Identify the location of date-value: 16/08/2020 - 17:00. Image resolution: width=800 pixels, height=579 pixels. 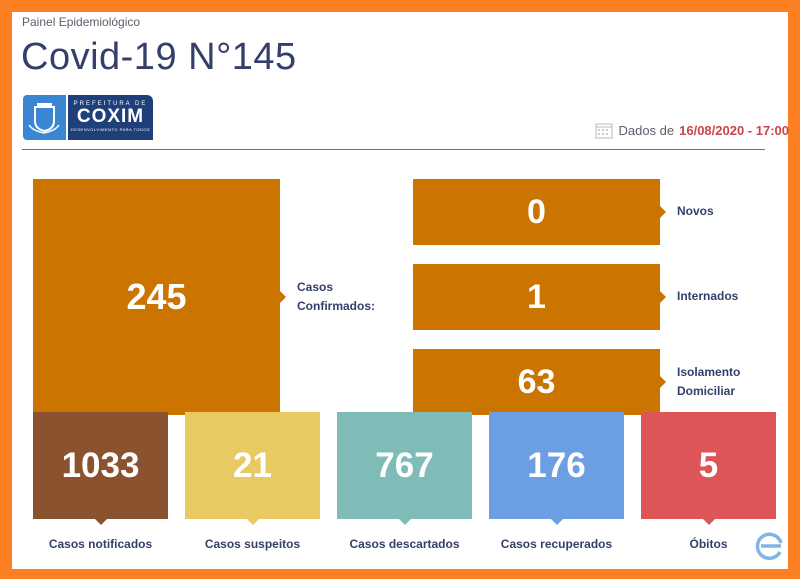
(734, 130).